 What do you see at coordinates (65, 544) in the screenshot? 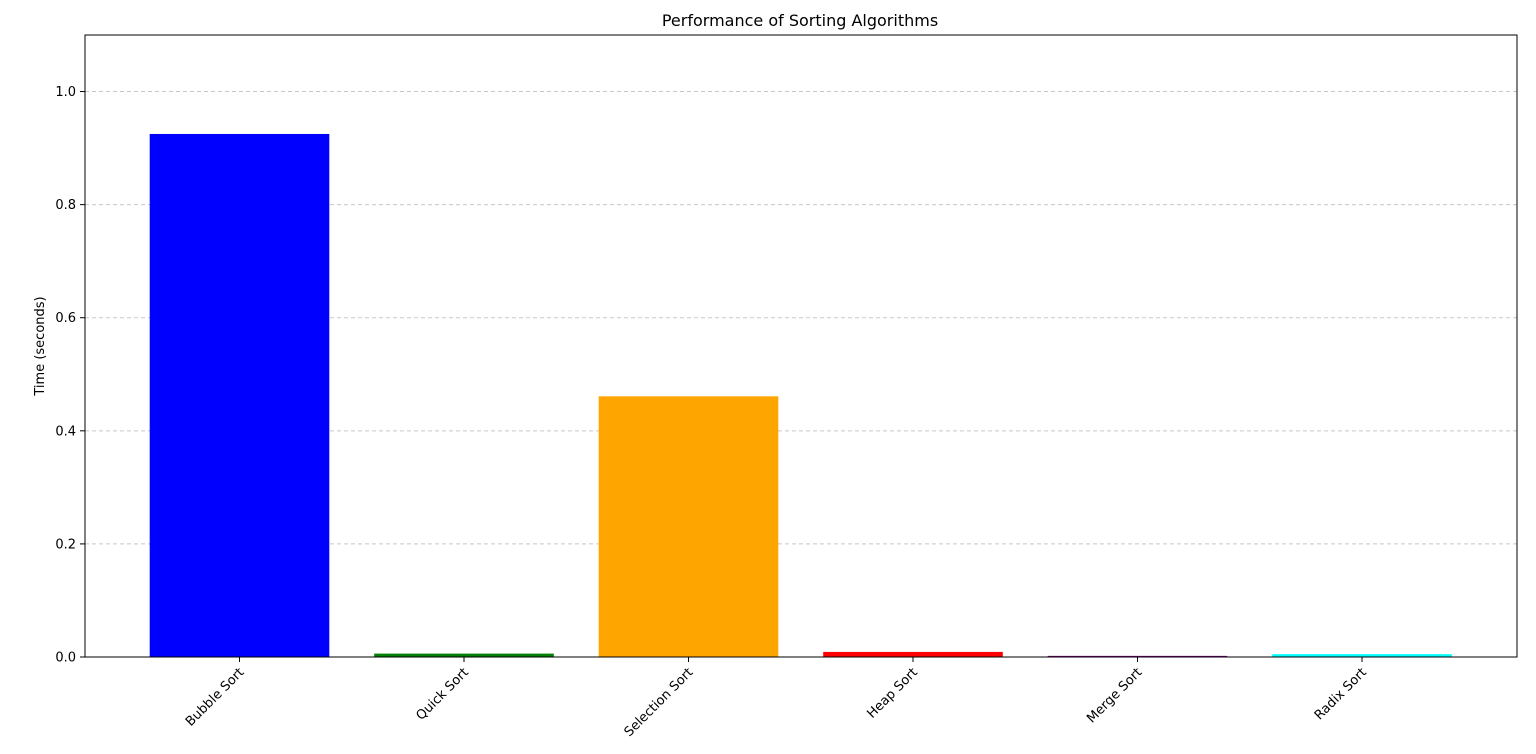
I see `y-tick-label: 0.2` at bounding box center [65, 544].